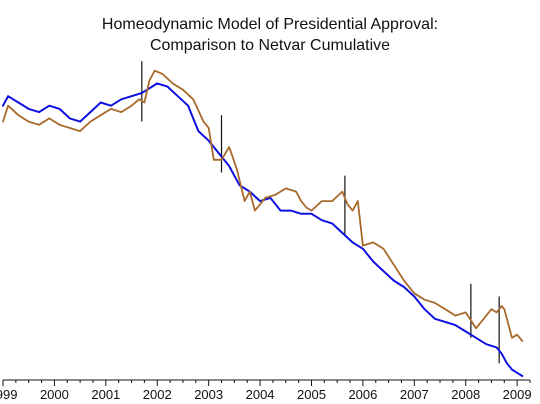 The image size is (540, 404). Describe the element at coordinates (157, 394) in the screenshot. I see `x-tick-label: 2002` at that location.